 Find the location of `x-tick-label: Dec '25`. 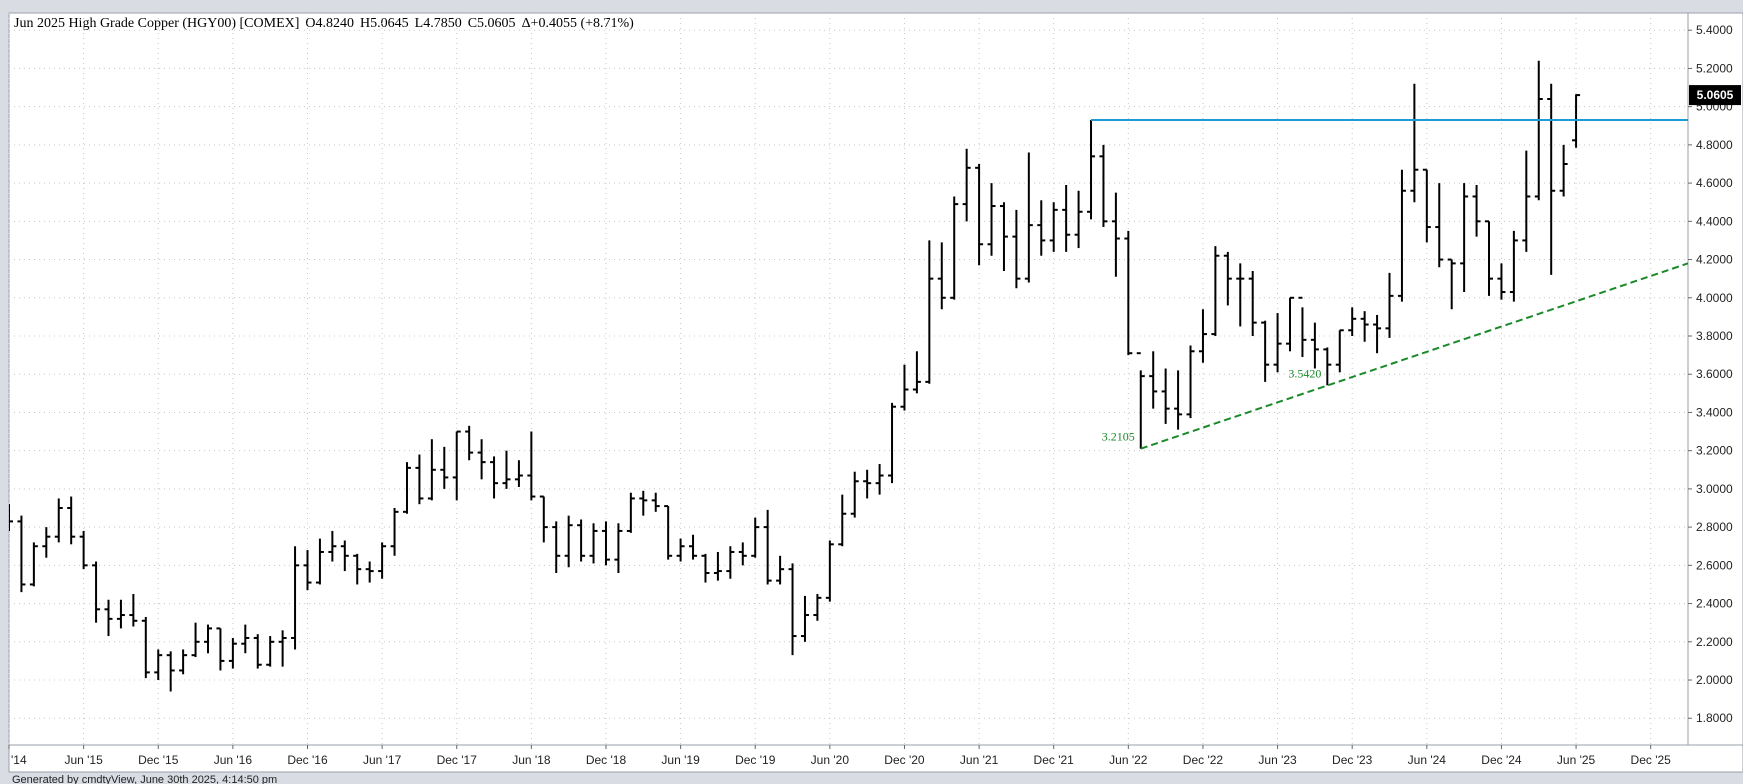

x-tick-label: Dec '25 is located at coordinates (1651, 760).